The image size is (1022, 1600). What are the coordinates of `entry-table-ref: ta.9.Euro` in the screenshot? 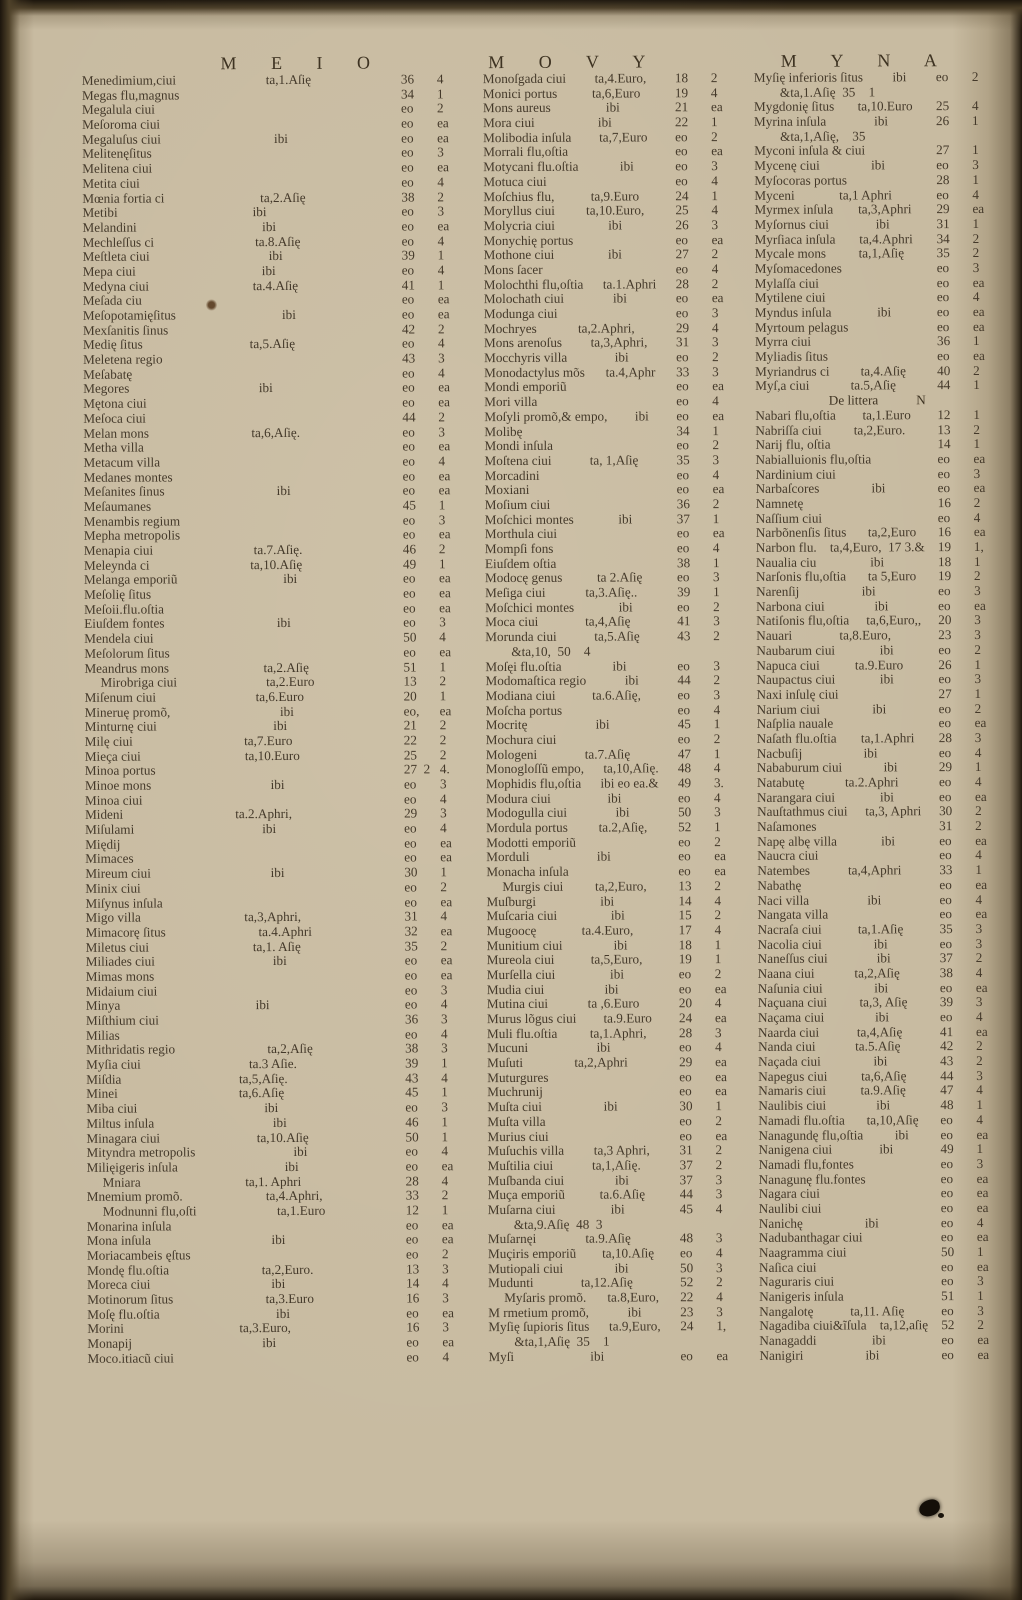 It's located at (879, 664).